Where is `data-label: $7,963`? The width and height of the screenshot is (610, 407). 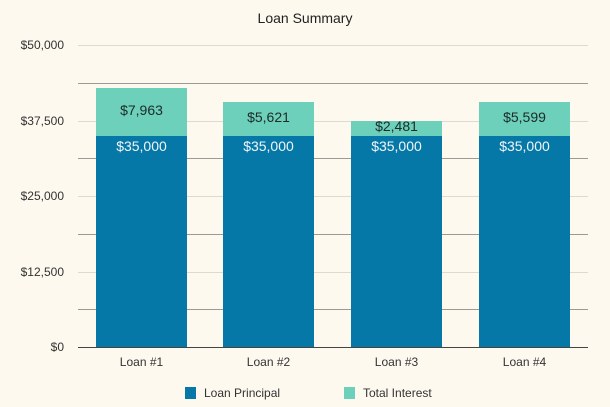 data-label: $7,963 is located at coordinates (141, 109).